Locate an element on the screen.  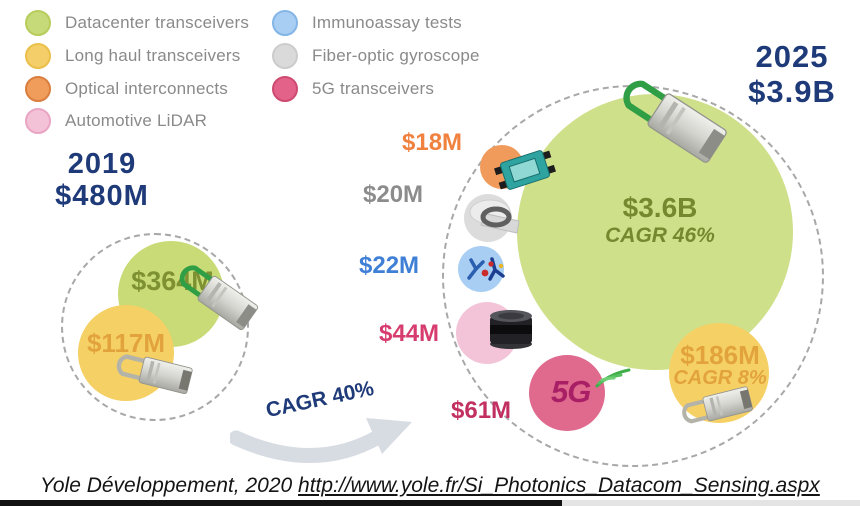
source-citation-text: Yole Développement, 2020 is located at coordinates (169, 485).